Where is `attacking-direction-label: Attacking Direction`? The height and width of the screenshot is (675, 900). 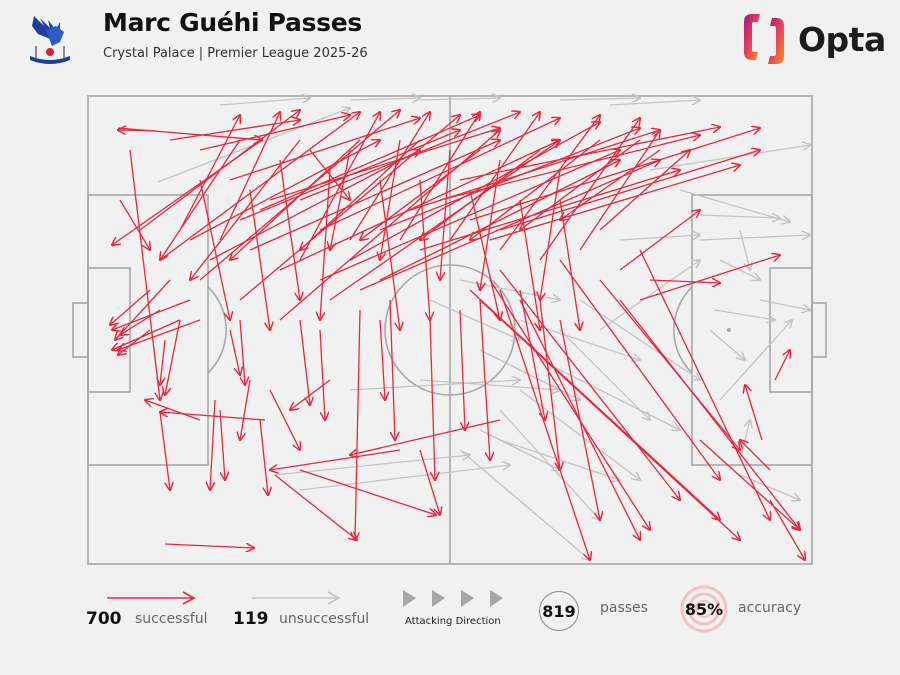 attacking-direction-label: Attacking Direction is located at coordinates (453, 621).